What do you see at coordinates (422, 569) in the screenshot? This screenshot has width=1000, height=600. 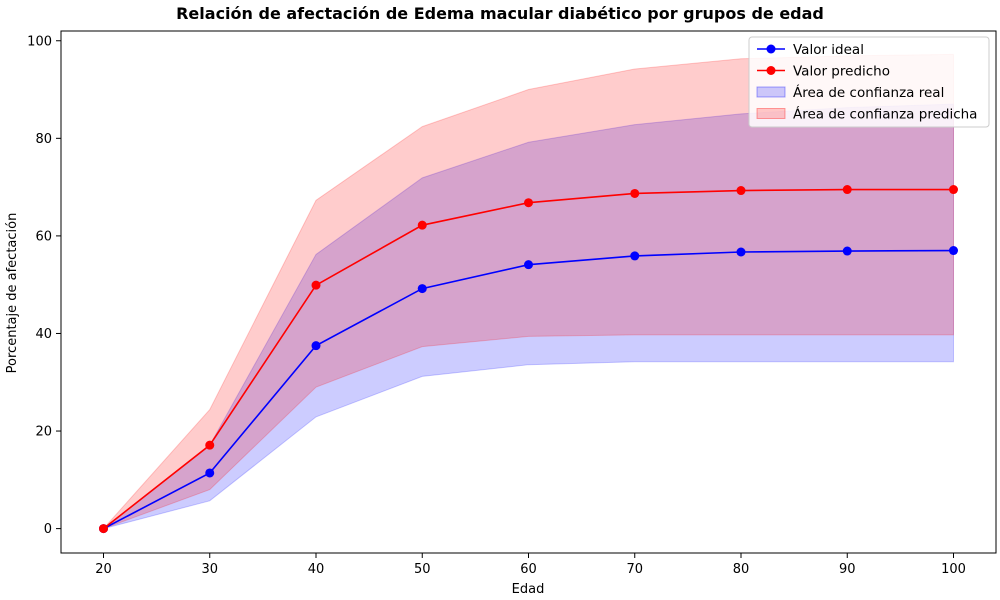 I see `x-tick-label: 50` at bounding box center [422, 569].